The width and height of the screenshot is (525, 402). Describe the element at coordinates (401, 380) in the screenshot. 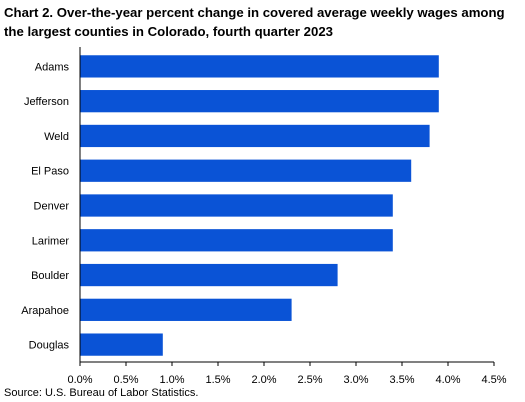

I see `x-tick-label: 3.5%` at that location.